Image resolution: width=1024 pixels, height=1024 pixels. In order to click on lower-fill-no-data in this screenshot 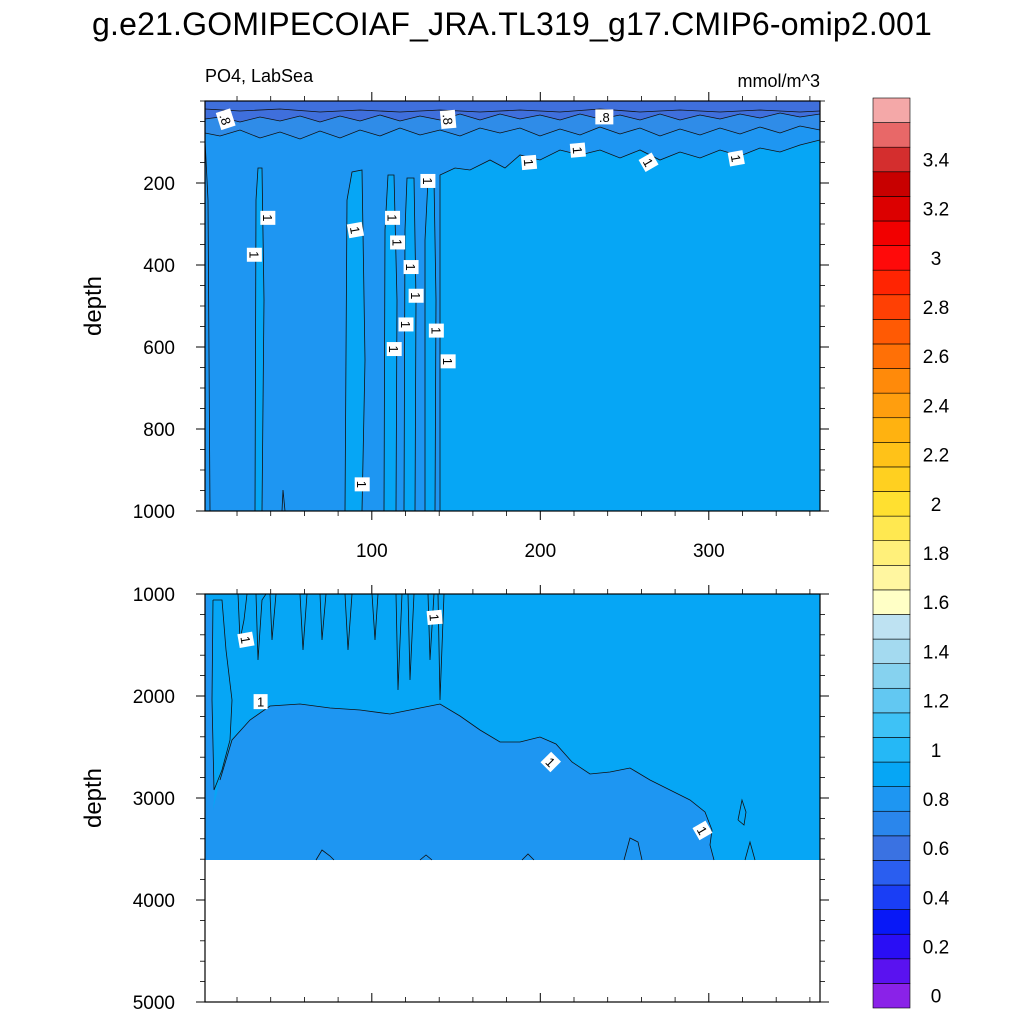, I will do `click(512, 931)`.